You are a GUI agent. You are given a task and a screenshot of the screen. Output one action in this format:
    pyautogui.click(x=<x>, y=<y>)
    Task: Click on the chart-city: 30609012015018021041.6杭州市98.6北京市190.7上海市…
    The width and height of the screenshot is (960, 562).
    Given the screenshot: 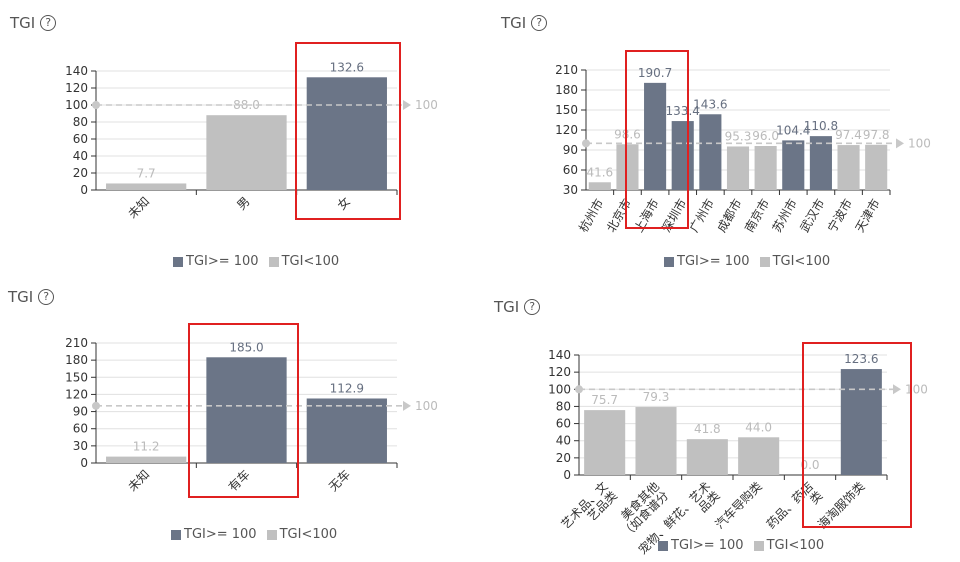 What is the action you would take?
    pyautogui.click(x=743, y=149)
    